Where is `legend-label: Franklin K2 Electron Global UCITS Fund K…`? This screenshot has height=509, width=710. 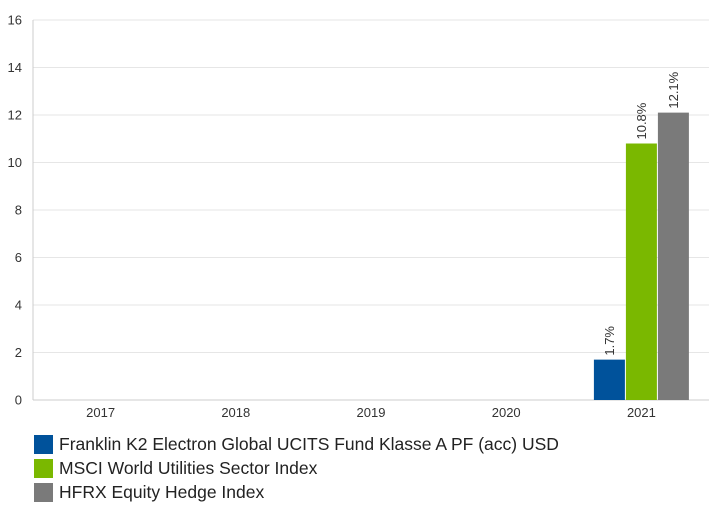 legend-label: Franklin K2 Electron Global UCITS Fund K… is located at coordinates (309, 443).